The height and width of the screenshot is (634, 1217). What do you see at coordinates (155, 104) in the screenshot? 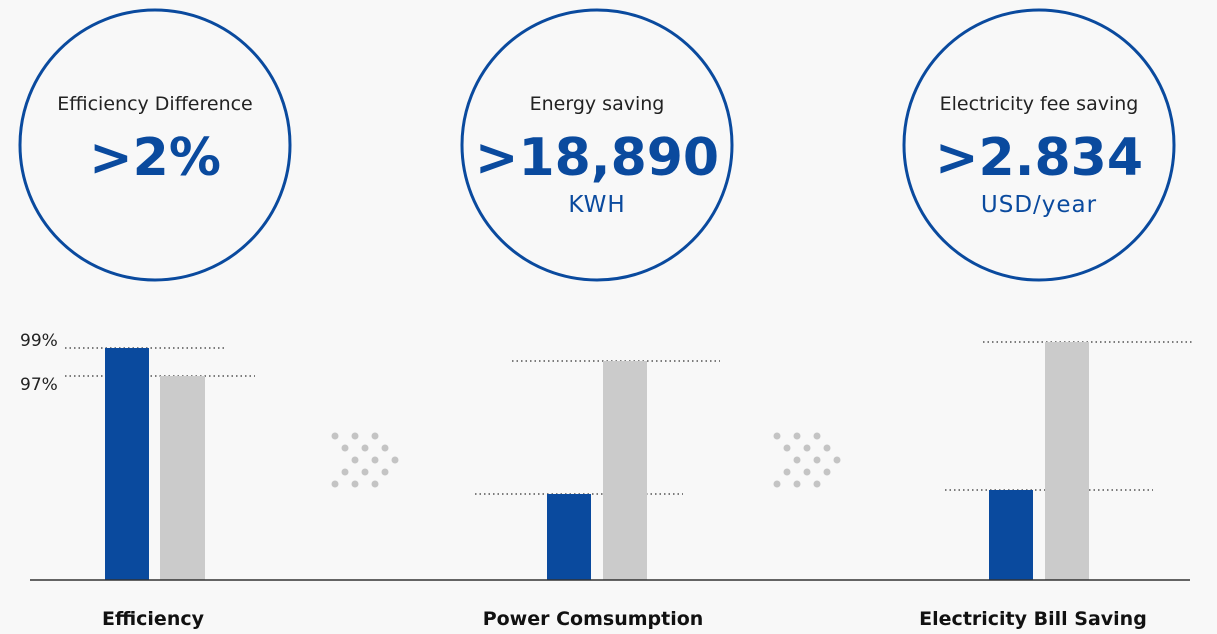
I see `circle-label: Efficiency Difference` at bounding box center [155, 104].